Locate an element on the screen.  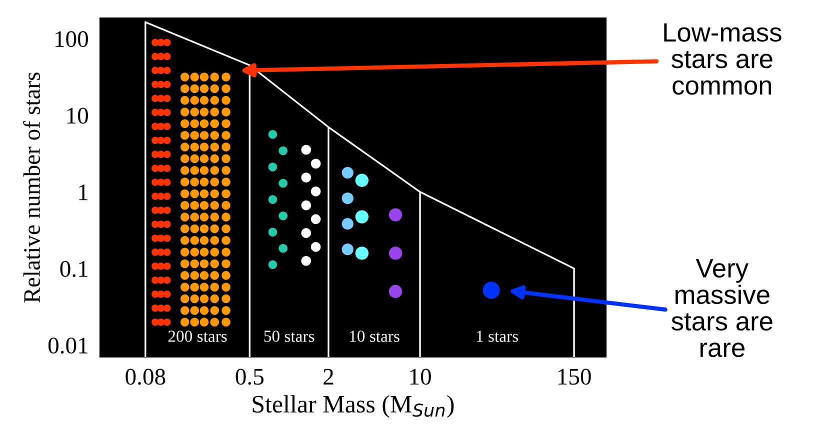
x-axis-title: Stellar Mass (M$_{Sun}$) is located at coordinates (353, 406).